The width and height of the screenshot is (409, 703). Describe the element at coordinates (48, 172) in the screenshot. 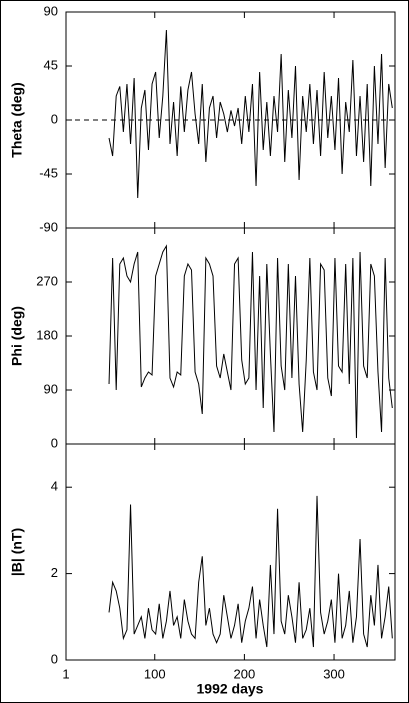

I see `y-tick-label: -45` at that location.